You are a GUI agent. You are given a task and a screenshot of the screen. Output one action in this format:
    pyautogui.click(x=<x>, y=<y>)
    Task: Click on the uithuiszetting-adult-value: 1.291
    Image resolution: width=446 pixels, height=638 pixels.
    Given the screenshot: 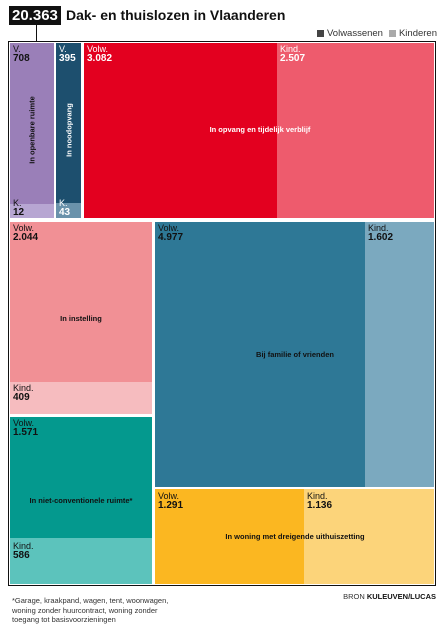 What is the action you would take?
    pyautogui.click(x=171, y=505)
    